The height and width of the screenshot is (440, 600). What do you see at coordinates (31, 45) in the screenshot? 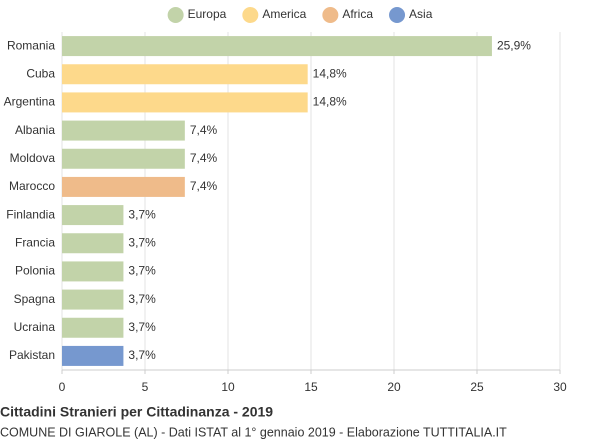
I see `y-tick-label: Romania` at bounding box center [31, 45].